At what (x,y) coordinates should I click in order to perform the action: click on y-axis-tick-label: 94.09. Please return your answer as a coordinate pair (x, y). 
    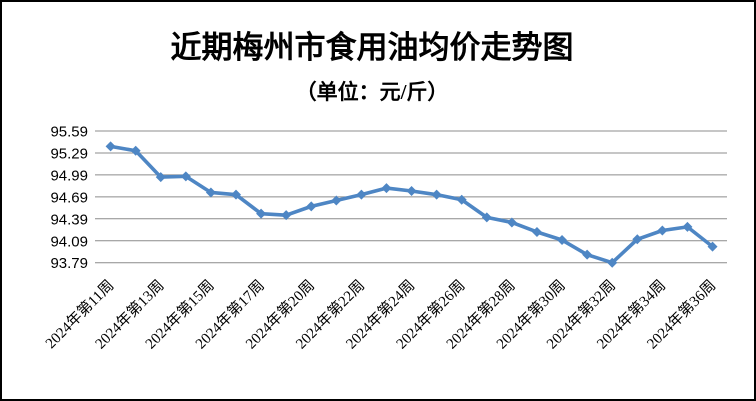
    Looking at the image, I should click on (69, 241).